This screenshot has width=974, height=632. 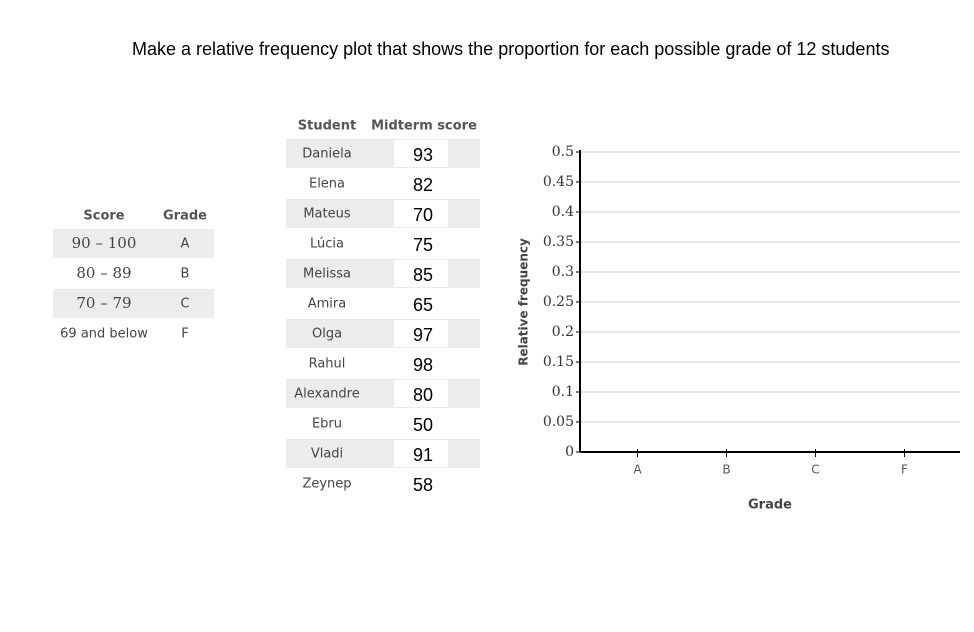 I want to click on y-tick-label: 0.45, so click(x=558, y=182).